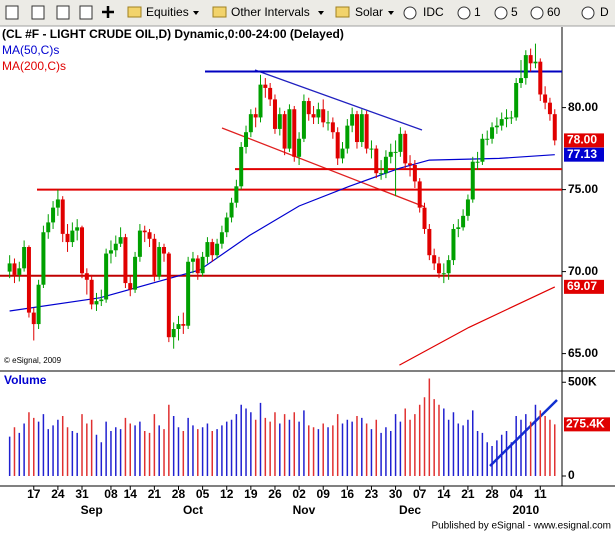 This screenshot has height=539, width=615. What do you see at coordinates (12, 12) in the screenshot?
I see `icon-new` at bounding box center [12, 12].